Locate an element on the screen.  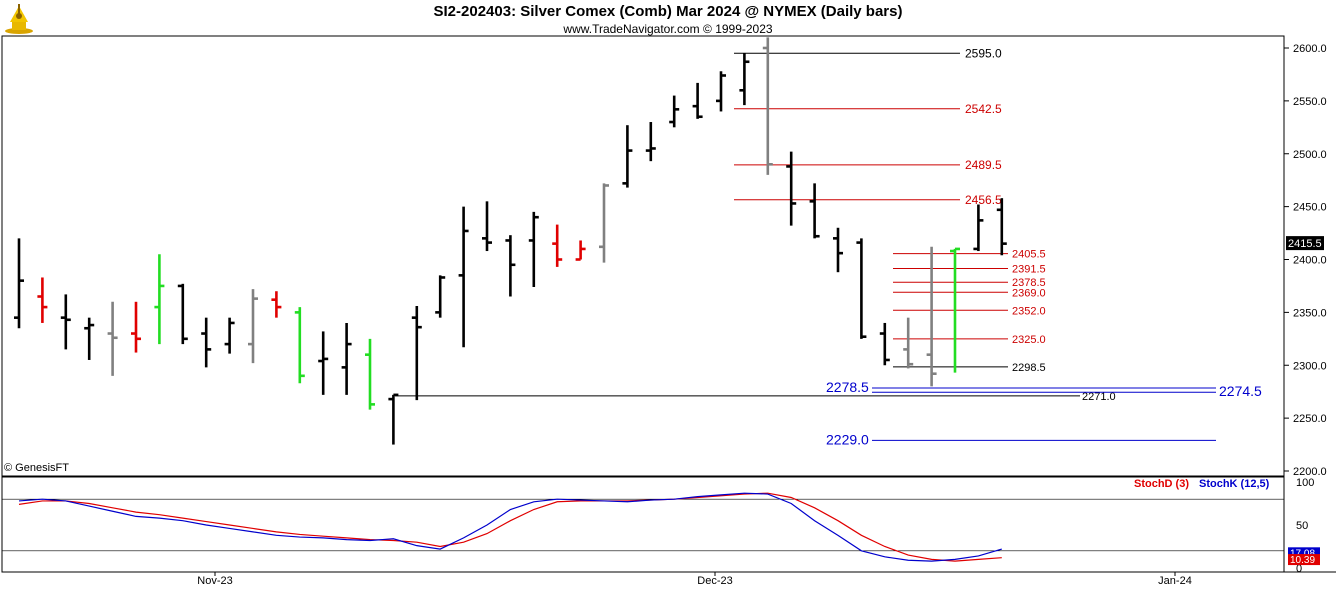
stoch-k-legend: StochK (12,5) is located at coordinates (1234, 484).